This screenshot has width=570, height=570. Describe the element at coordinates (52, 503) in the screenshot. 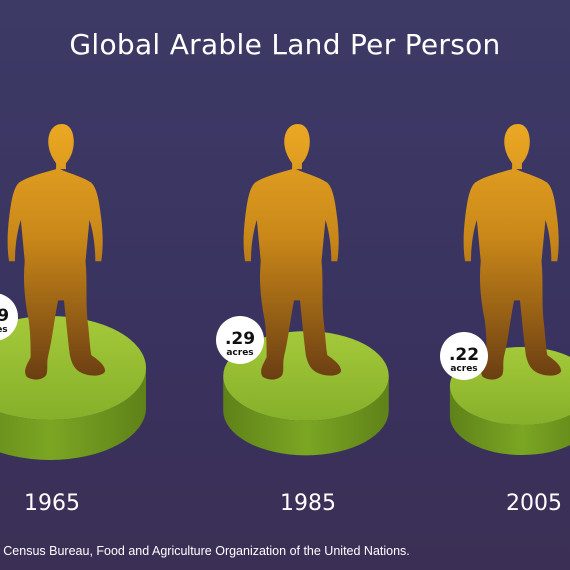

I see `year-label-1965: 1965` at that location.